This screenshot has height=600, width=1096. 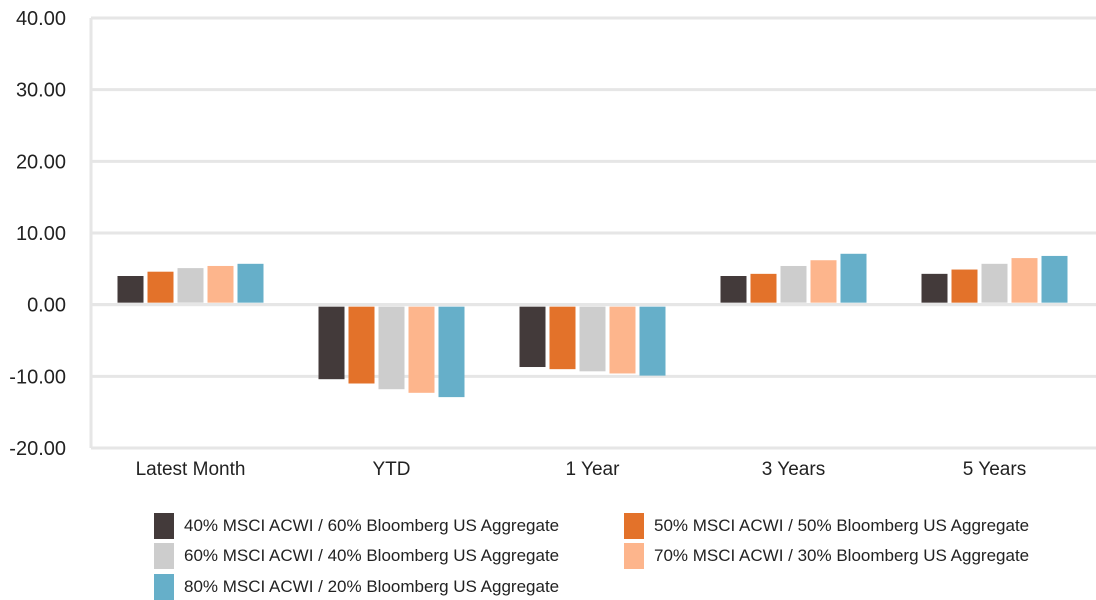 I want to click on y-tick-label: 40.00, so click(x=41, y=19).